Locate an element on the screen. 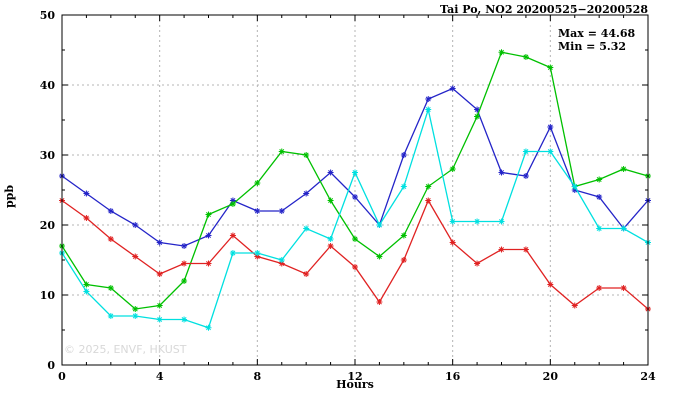 Image resolution: width=674 pixels, height=409 pixels. y-tick-labels: 0 10 20 30 40 50 is located at coordinates (48, 190).